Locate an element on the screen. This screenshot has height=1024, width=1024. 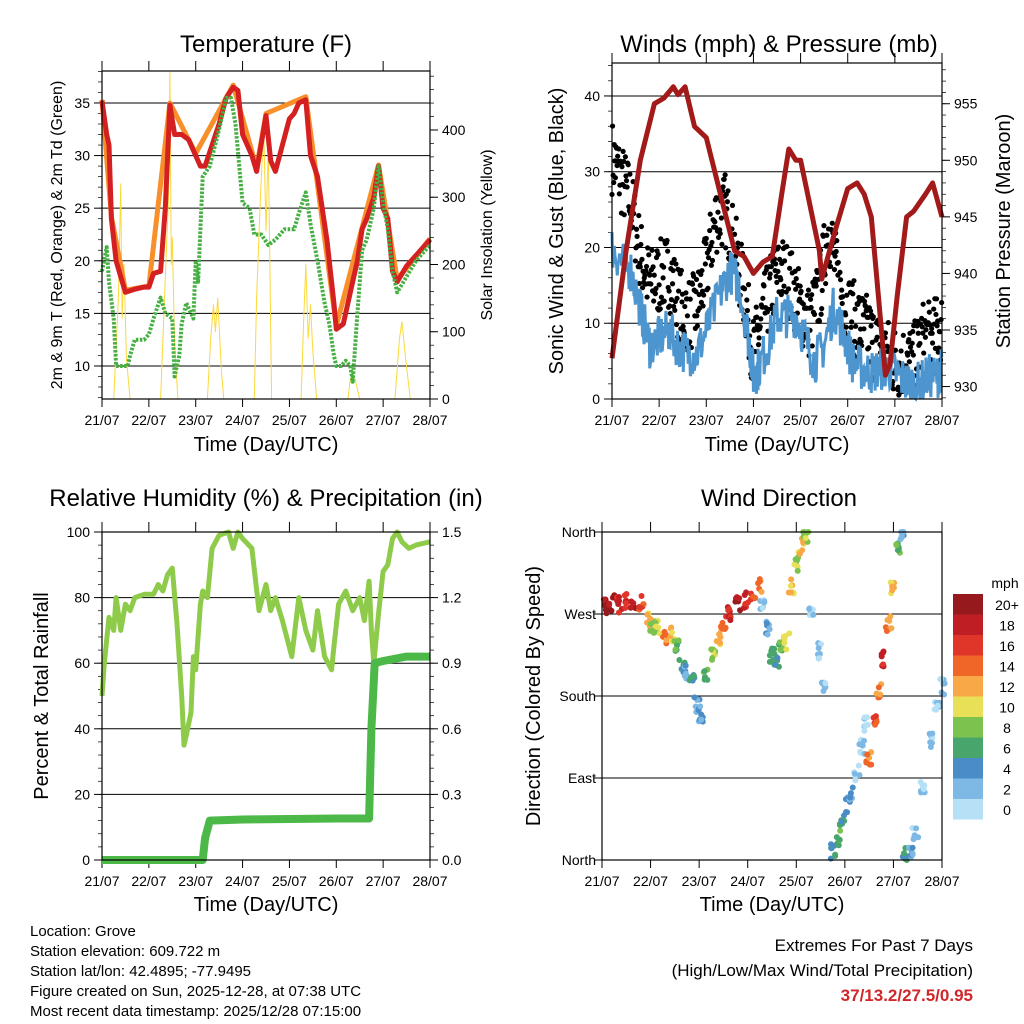
wind-x-tick-label: 23/07 is located at coordinates (706, 420).